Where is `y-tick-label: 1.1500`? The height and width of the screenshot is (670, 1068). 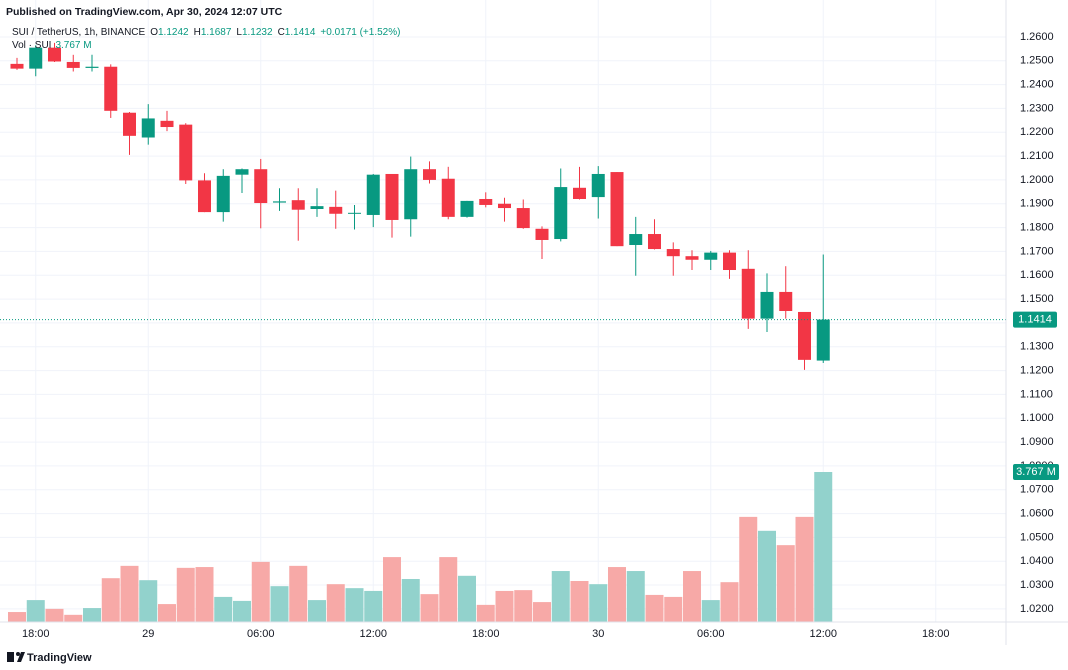
y-tick-label: 1.1500 is located at coordinates (1037, 299).